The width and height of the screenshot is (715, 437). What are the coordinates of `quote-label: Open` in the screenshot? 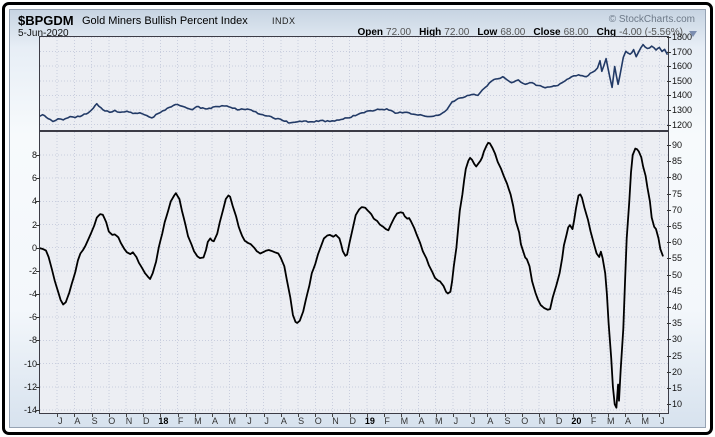 It's located at (370, 32).